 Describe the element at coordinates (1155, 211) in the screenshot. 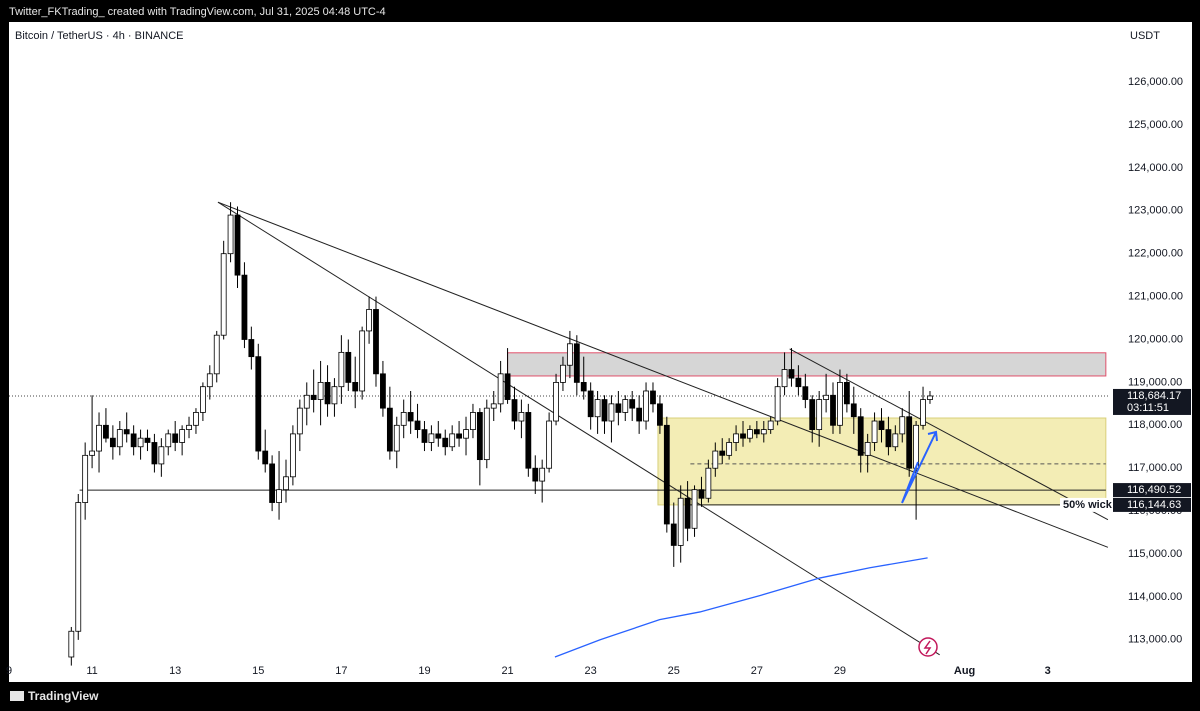

I see `y-tick-label: 123,000.00` at that location.